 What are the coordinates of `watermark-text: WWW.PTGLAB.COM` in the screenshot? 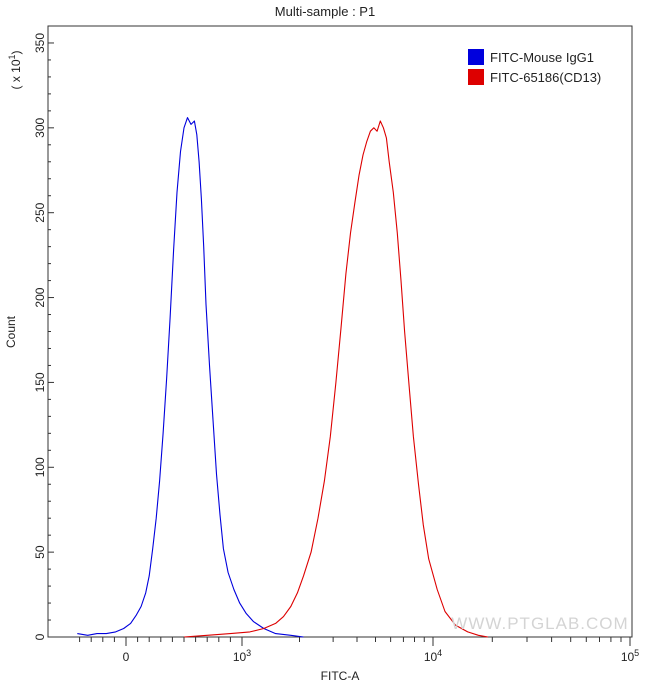 It's located at (539, 623).